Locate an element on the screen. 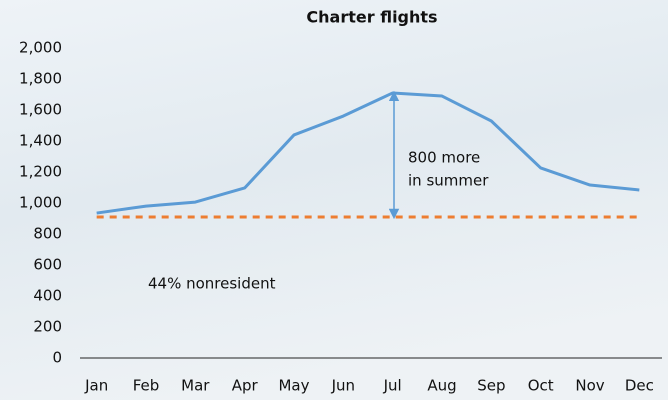 This screenshot has width=668, height=400. x-tick-label: Aug is located at coordinates (441, 386).